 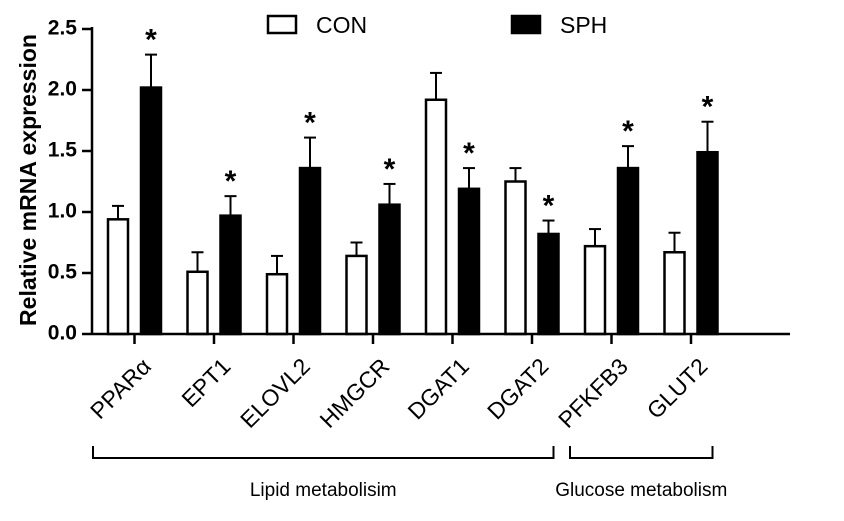 What do you see at coordinates (62, 333) in the screenshot?
I see `y-tick-label: 0.0` at bounding box center [62, 333].